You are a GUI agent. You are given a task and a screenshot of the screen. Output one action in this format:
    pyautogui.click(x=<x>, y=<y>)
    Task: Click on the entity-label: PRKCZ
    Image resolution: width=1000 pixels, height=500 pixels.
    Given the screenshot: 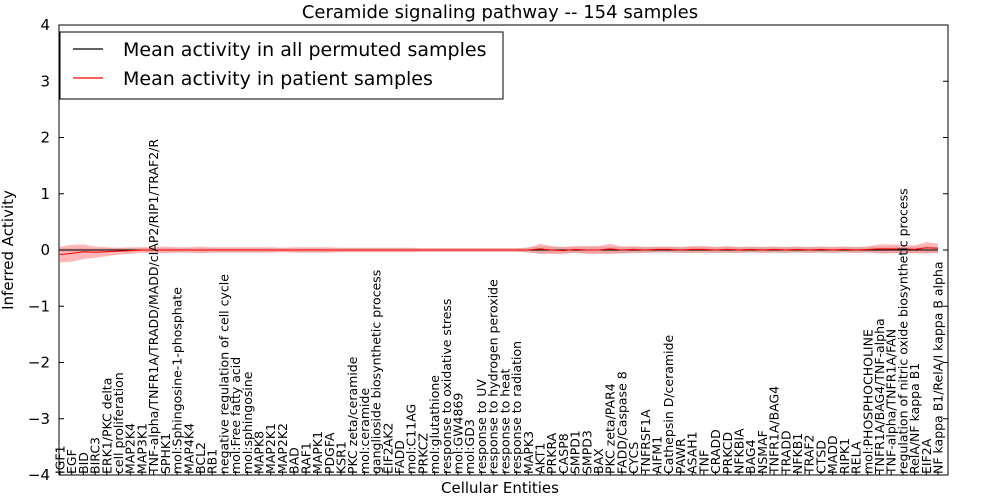 What is the action you would take?
    pyautogui.click(x=422, y=453)
    